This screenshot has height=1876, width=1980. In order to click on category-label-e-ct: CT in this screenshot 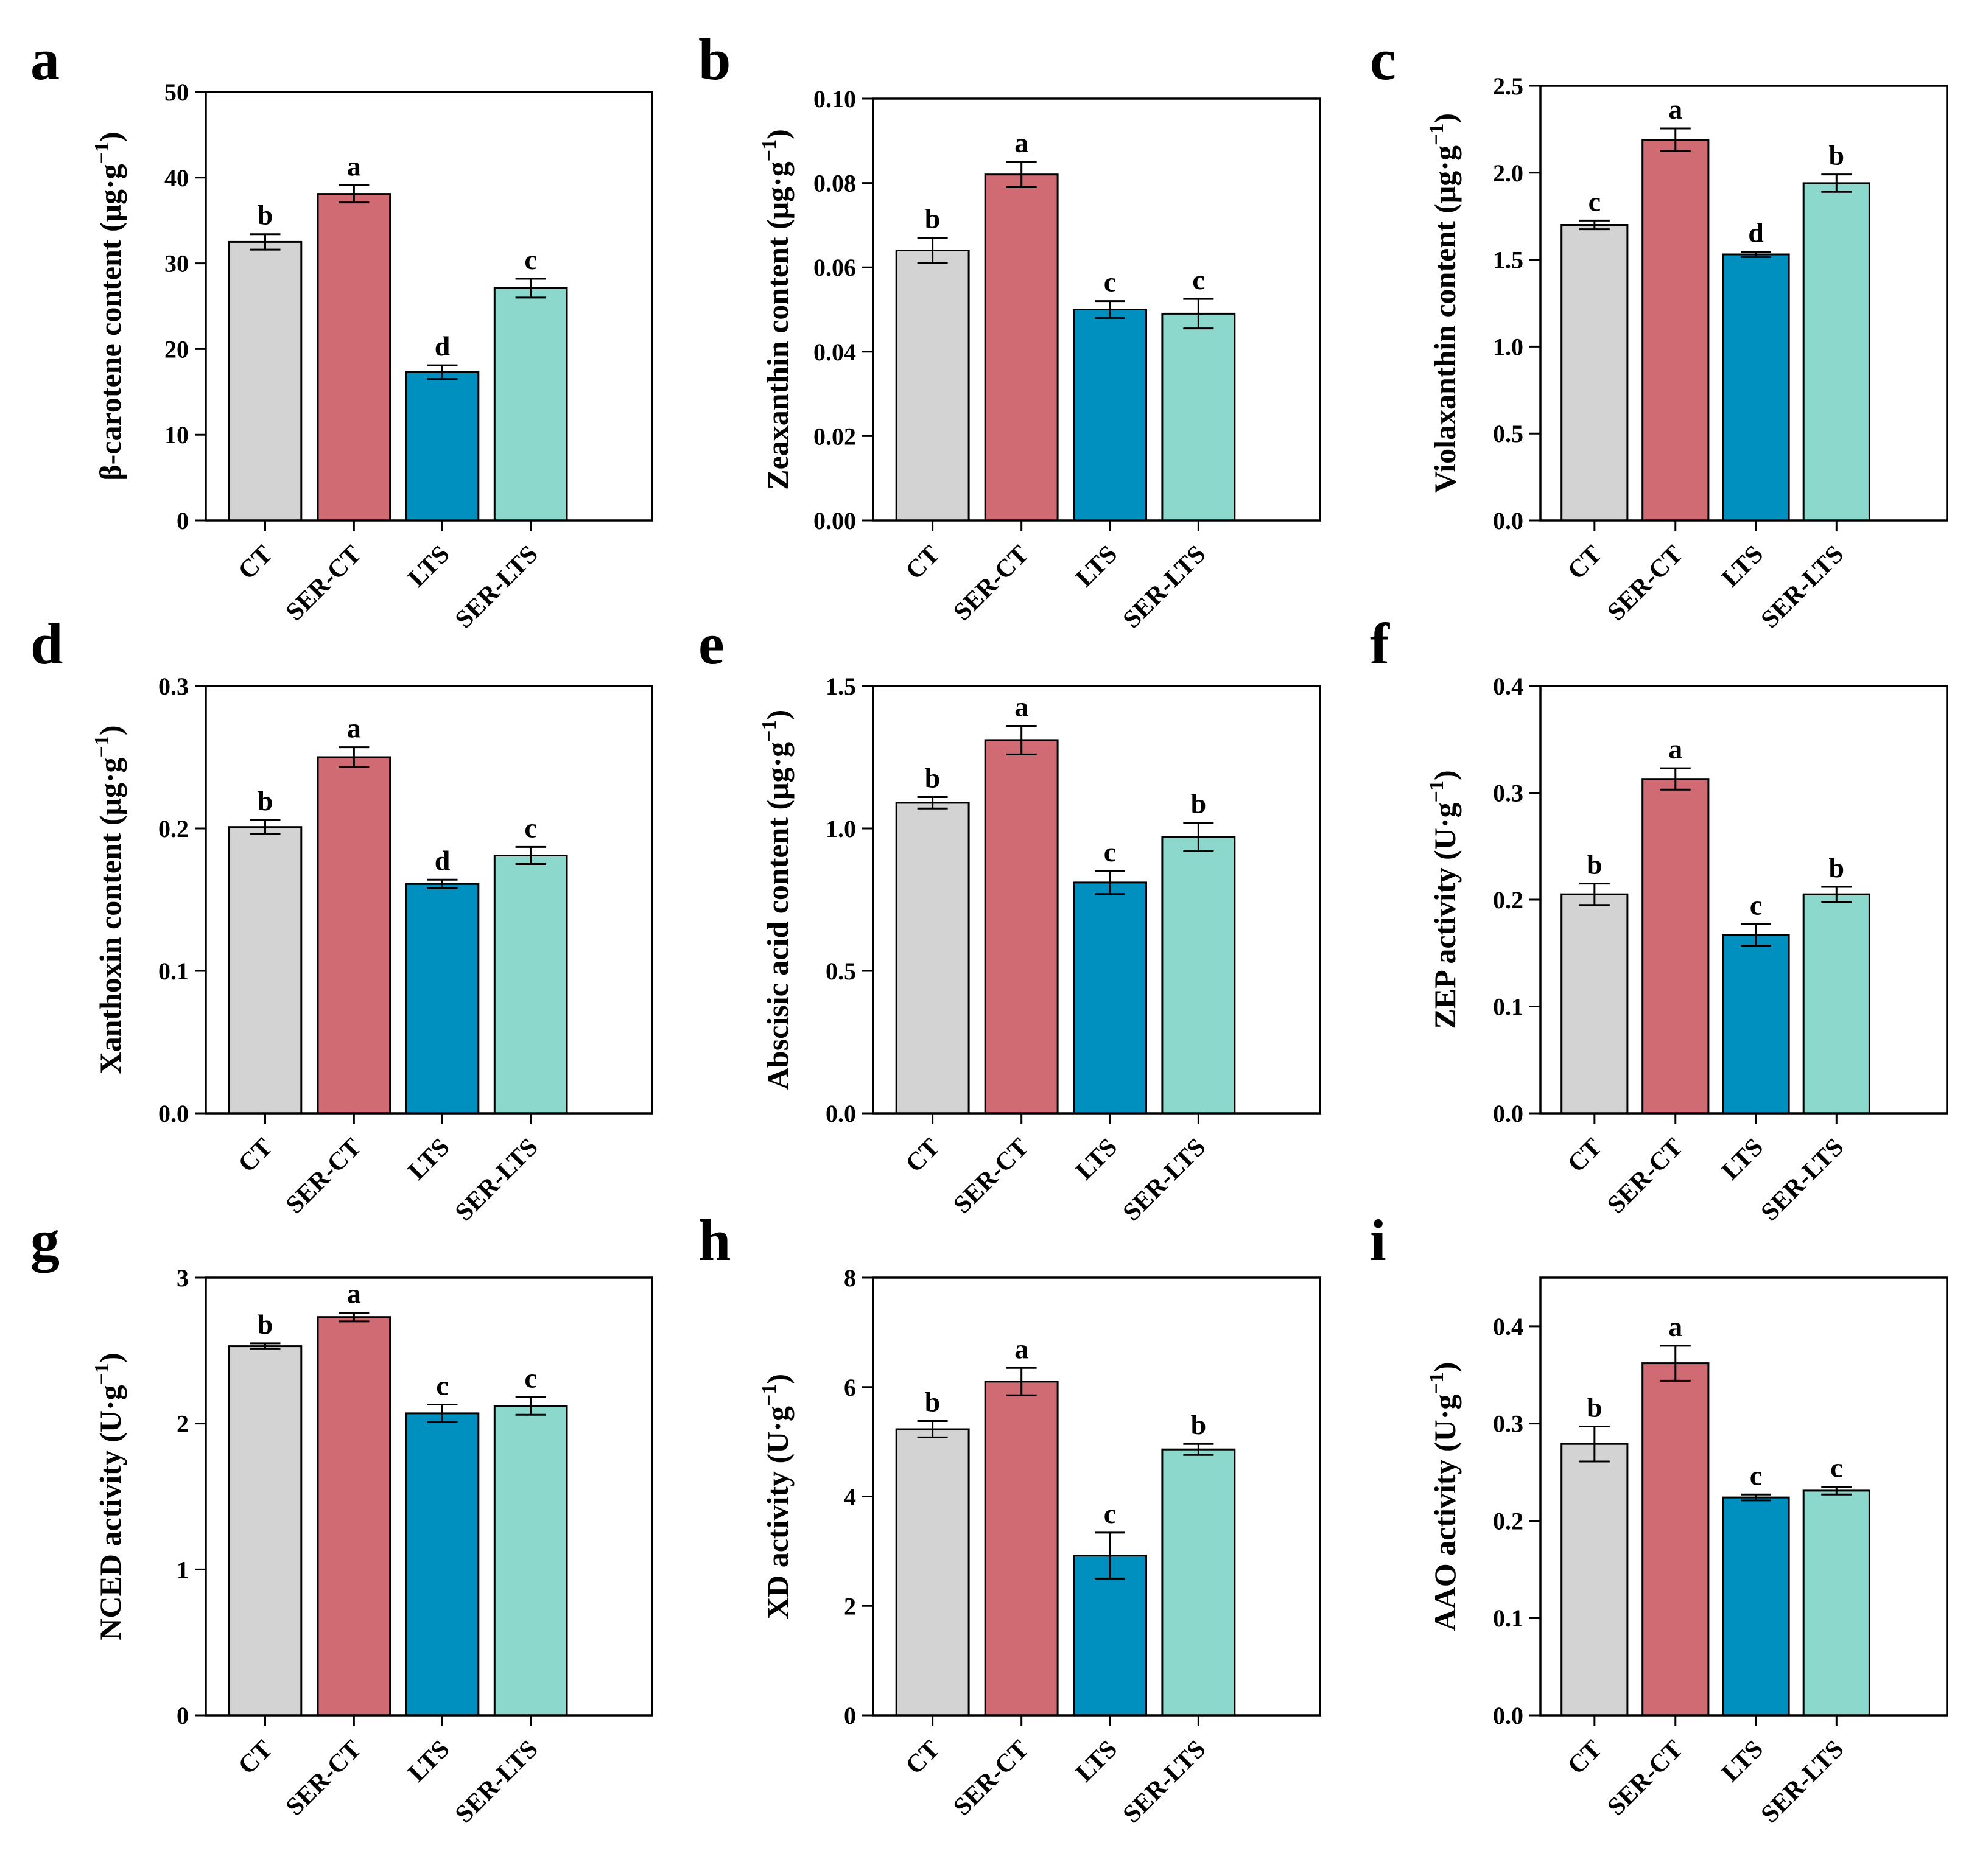, I will do `click(923, 1155)`.